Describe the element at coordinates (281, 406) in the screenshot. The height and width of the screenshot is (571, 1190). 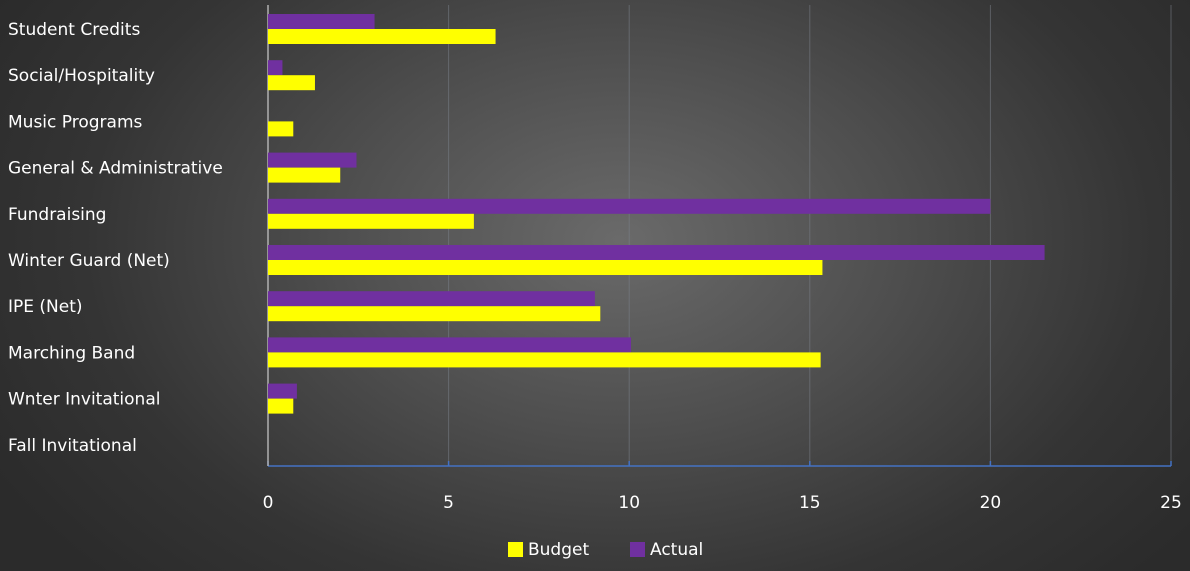
I see `bar-budget-wnter-invitational` at that location.